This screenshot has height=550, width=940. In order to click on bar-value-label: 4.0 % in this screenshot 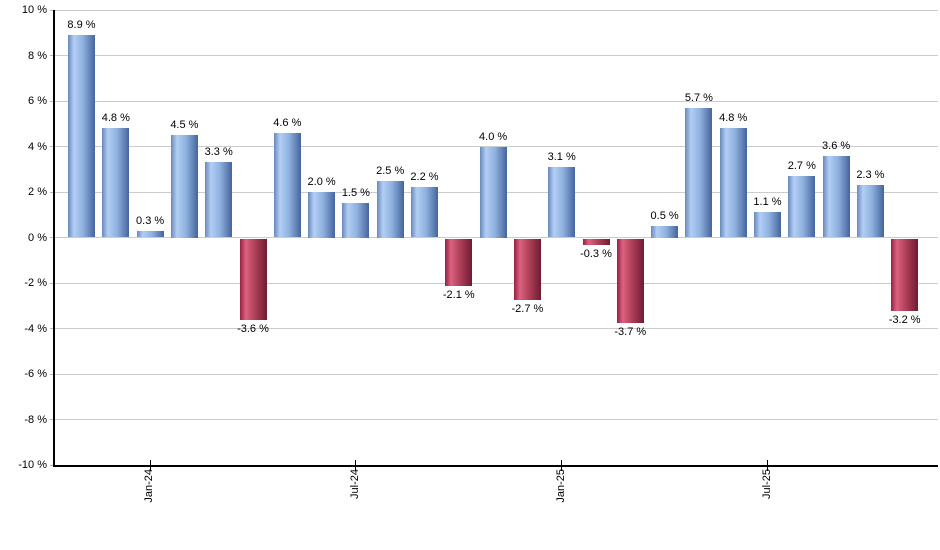, I will do `click(493, 136)`.